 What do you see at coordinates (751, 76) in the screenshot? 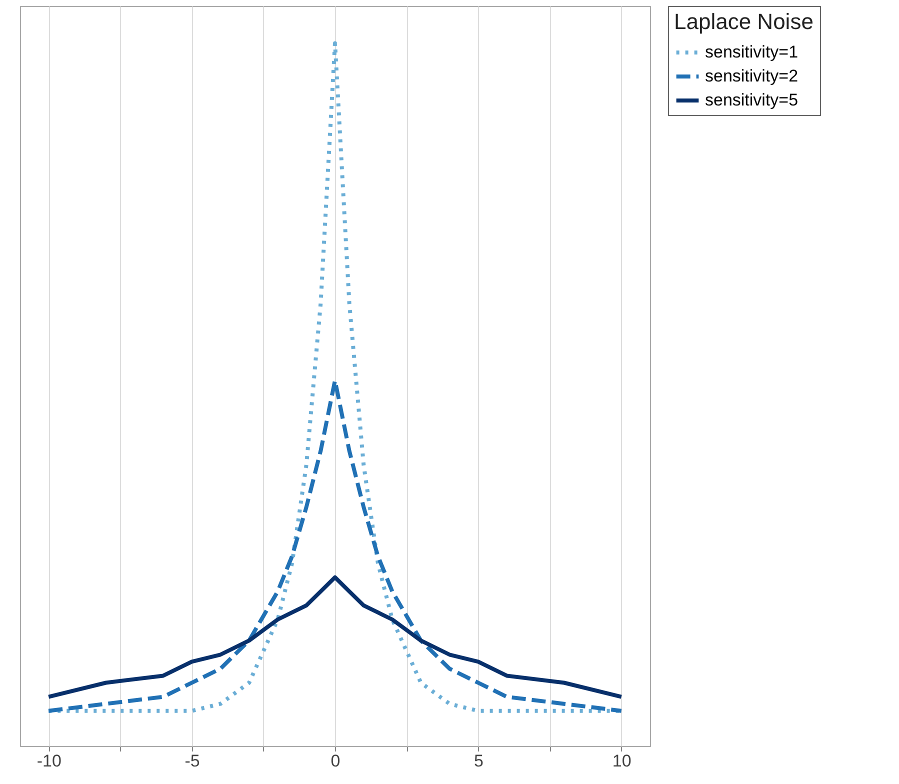
I see `legend-label: sensitivity=2` at bounding box center [751, 76].